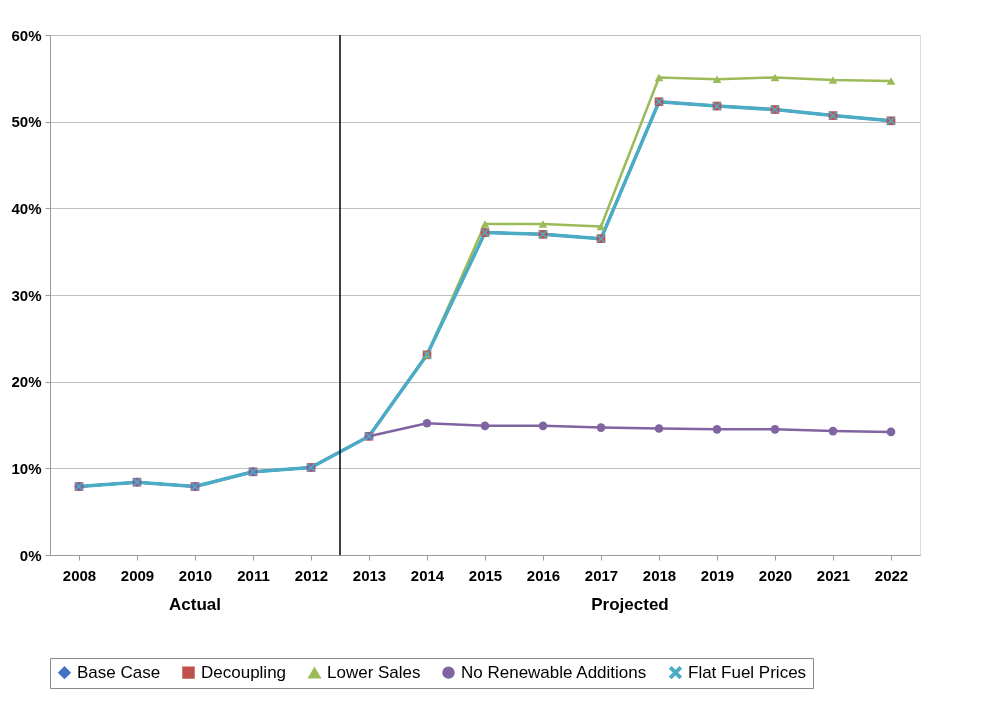  Describe the element at coordinates (195, 575) in the screenshot. I see `x-tick-label: 2010` at that location.